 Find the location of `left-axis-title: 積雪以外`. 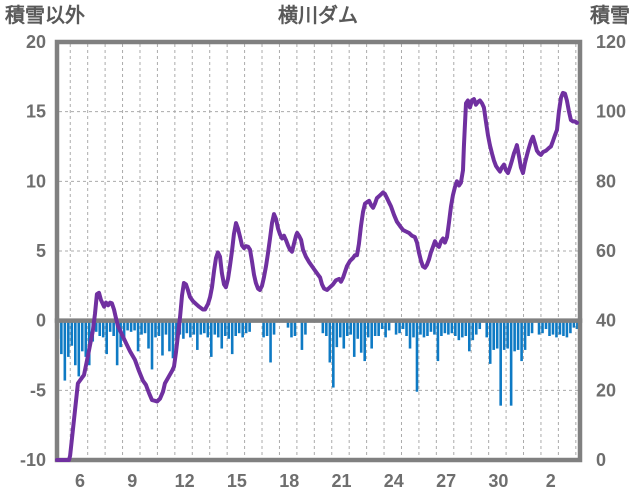

left-axis-title: 積雪以外 is located at coordinates (45, 16).